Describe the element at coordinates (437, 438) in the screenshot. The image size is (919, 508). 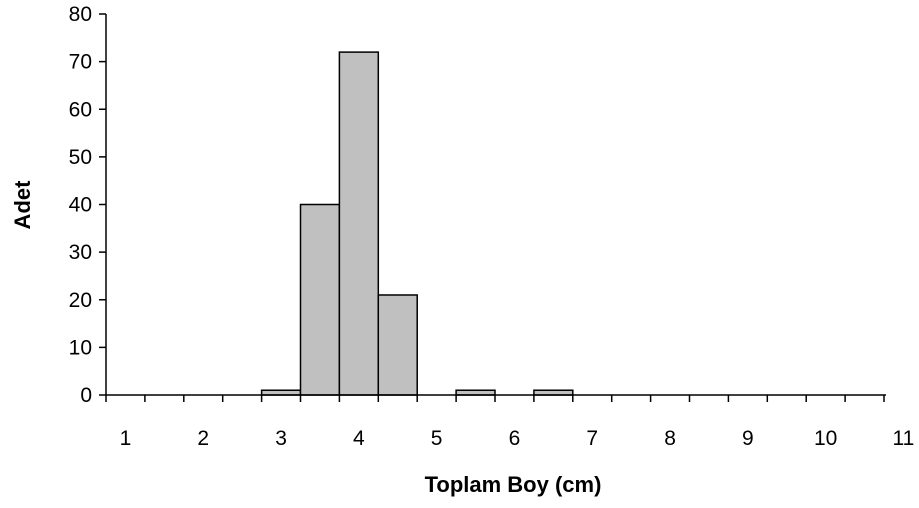
I see `x-tick-label: 5` at that location.